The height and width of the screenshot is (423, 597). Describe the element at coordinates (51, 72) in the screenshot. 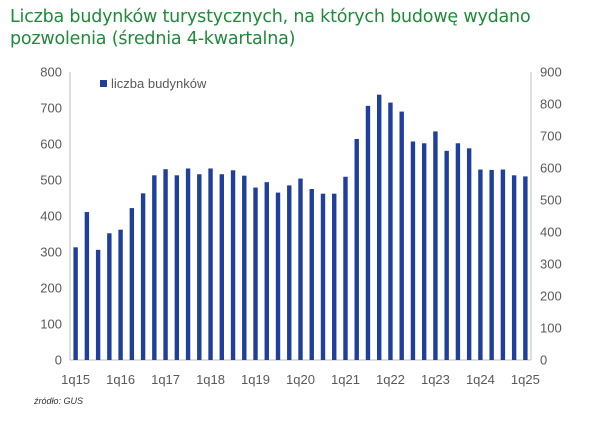

I see `left-y-tick-800: 800` at that location.